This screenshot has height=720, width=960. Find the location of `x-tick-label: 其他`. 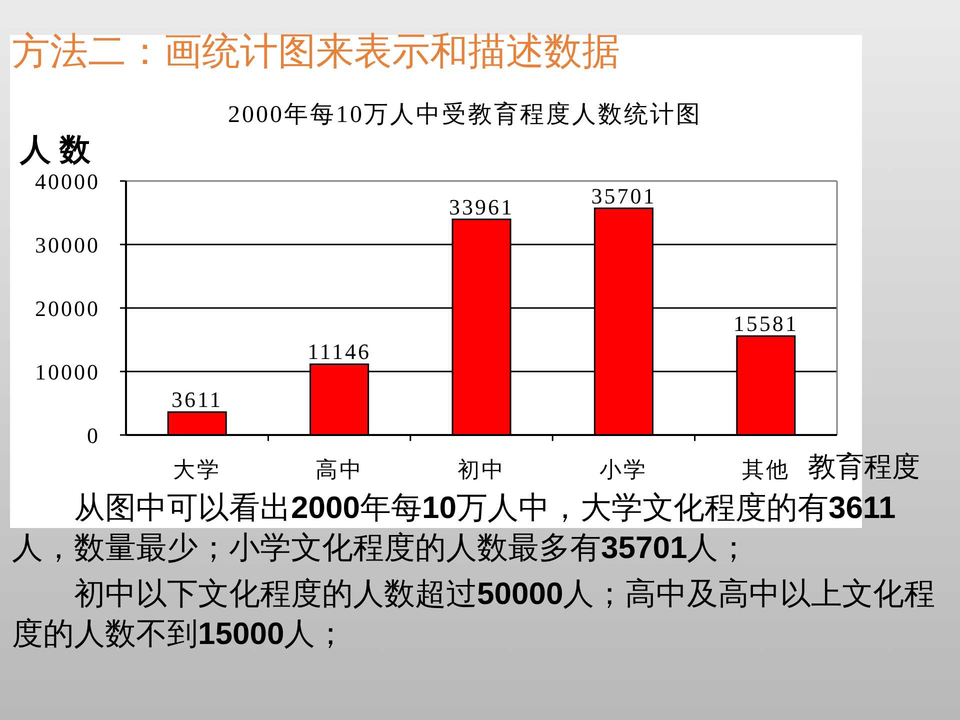

x-tick-label: 其他 is located at coordinates (766, 469).